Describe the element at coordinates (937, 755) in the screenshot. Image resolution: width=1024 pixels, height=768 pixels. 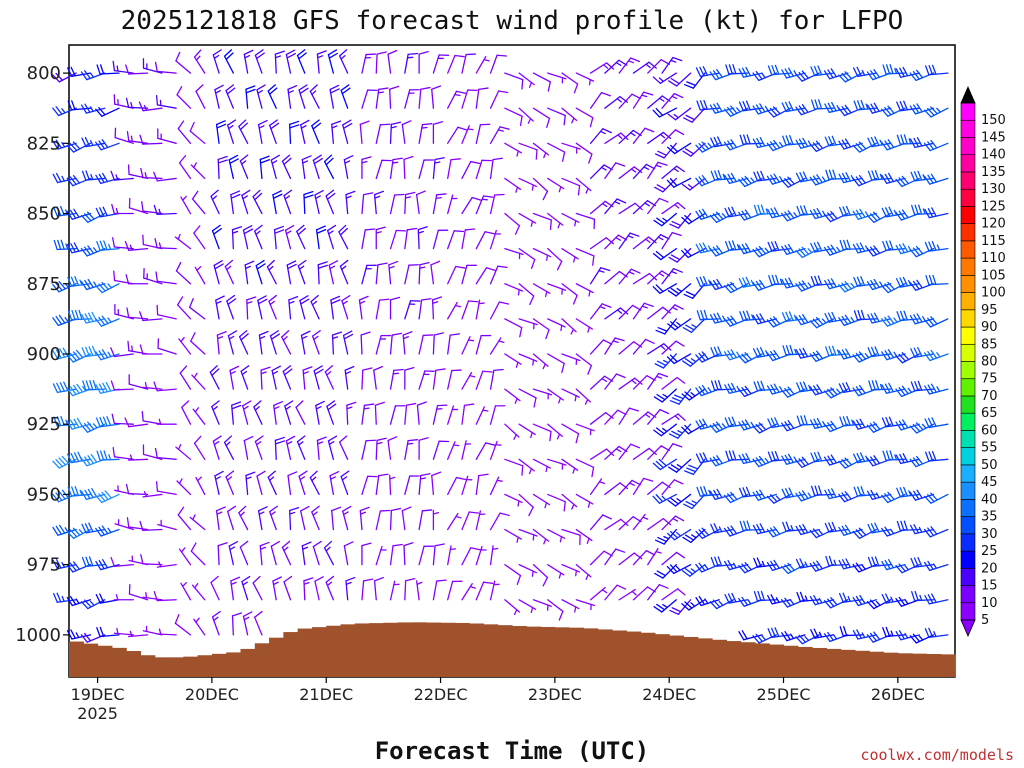
I see `credit-link: coolwx.com/models` at that location.